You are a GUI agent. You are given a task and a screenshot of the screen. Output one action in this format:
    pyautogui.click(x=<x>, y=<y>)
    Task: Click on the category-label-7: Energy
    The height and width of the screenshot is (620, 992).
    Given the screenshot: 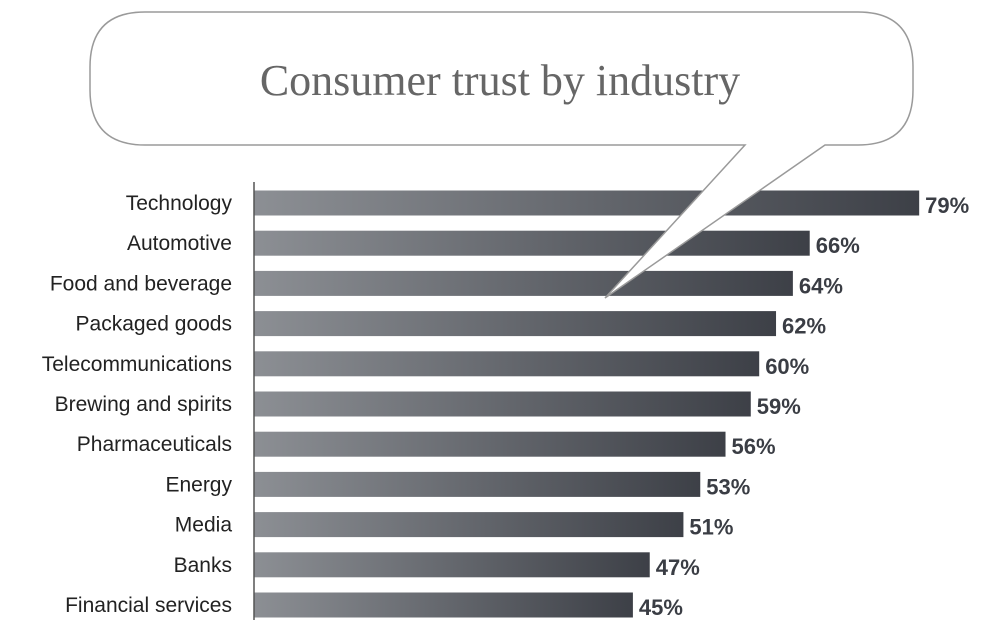 What is the action you would take?
    pyautogui.click(x=198, y=484)
    